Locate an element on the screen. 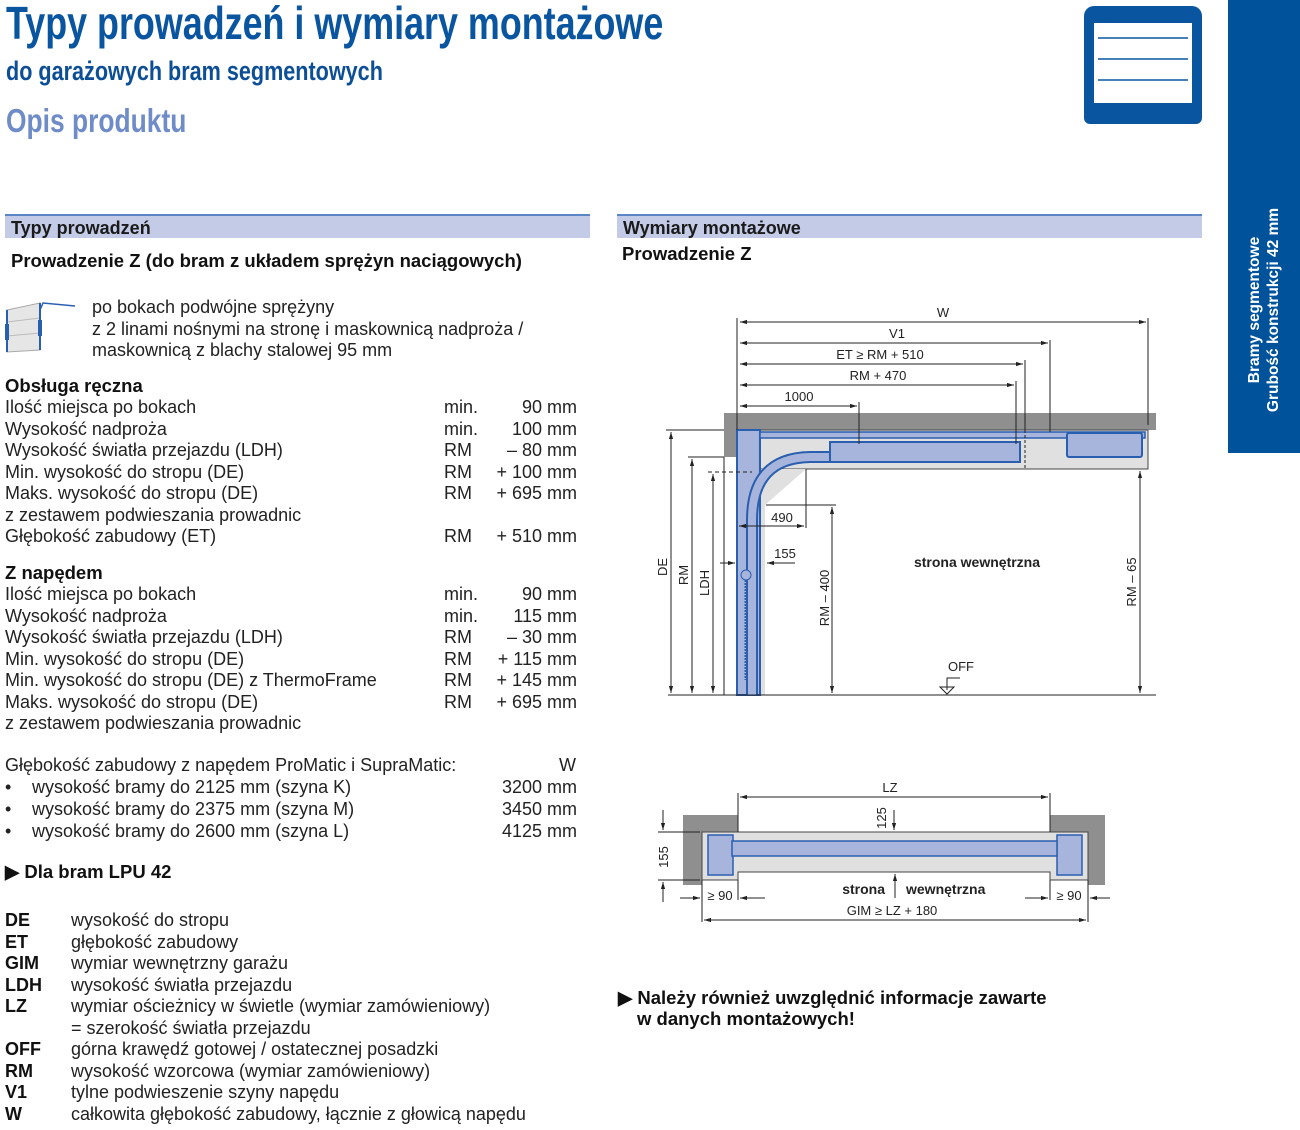 The width and height of the screenshot is (1300, 1130). spec-row: Min. wysokość do stropu (DE) RM + 115 mm is located at coordinates (291, 660).